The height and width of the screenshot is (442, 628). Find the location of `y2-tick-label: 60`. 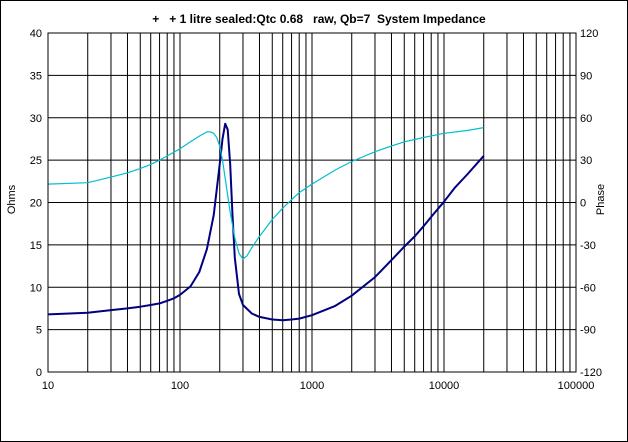

y2-tick-label: 60 is located at coordinates (586, 119).